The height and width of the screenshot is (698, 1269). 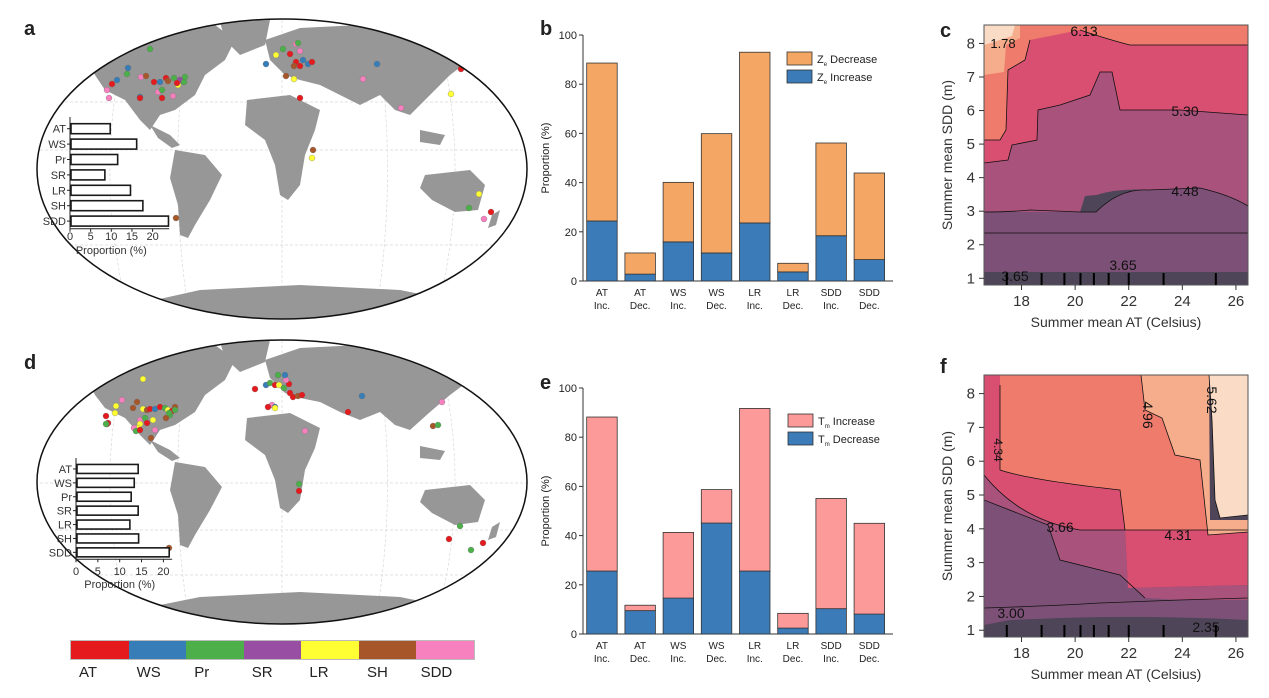 What do you see at coordinates (546, 29) in the screenshot?
I see `panel-label-b: b` at bounding box center [546, 29].